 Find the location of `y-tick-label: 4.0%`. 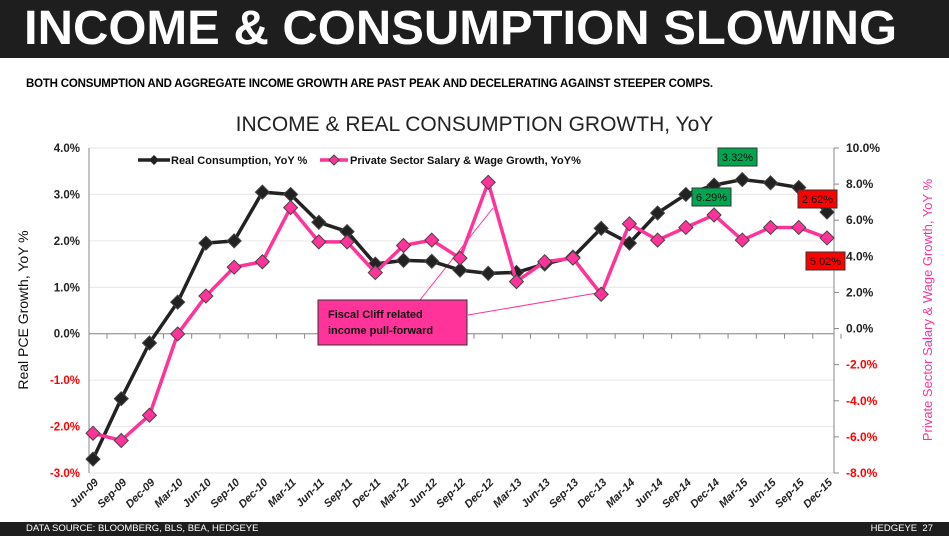

y-tick-label: 4.0% is located at coordinates (67, 149).